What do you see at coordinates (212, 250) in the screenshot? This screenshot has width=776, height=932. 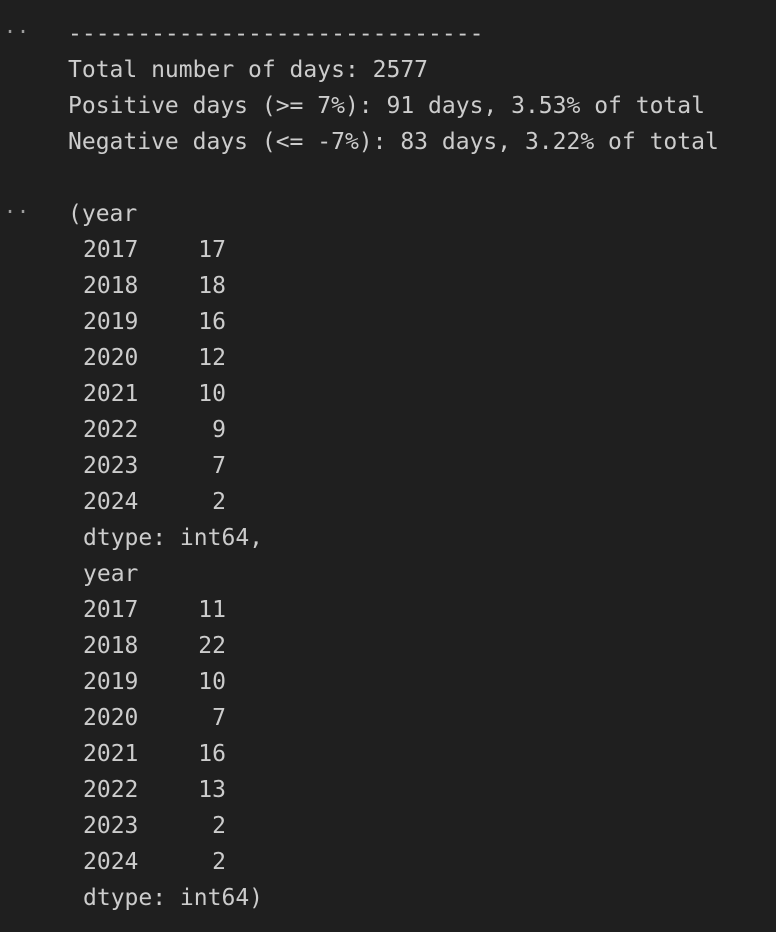 I see `series-row-count: 17` at bounding box center [212, 250].